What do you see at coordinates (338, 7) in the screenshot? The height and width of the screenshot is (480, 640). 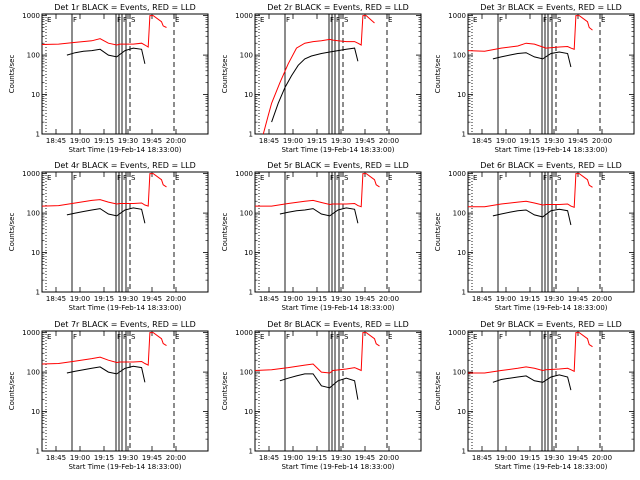 I see `panel-title: Det 2r BLACK = Events, RED = LLD` at bounding box center [338, 7].